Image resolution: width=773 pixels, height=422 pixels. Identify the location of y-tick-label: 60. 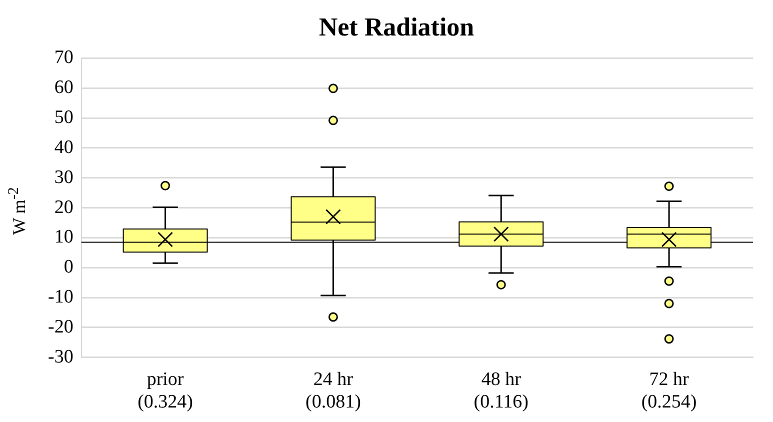
(64, 87).